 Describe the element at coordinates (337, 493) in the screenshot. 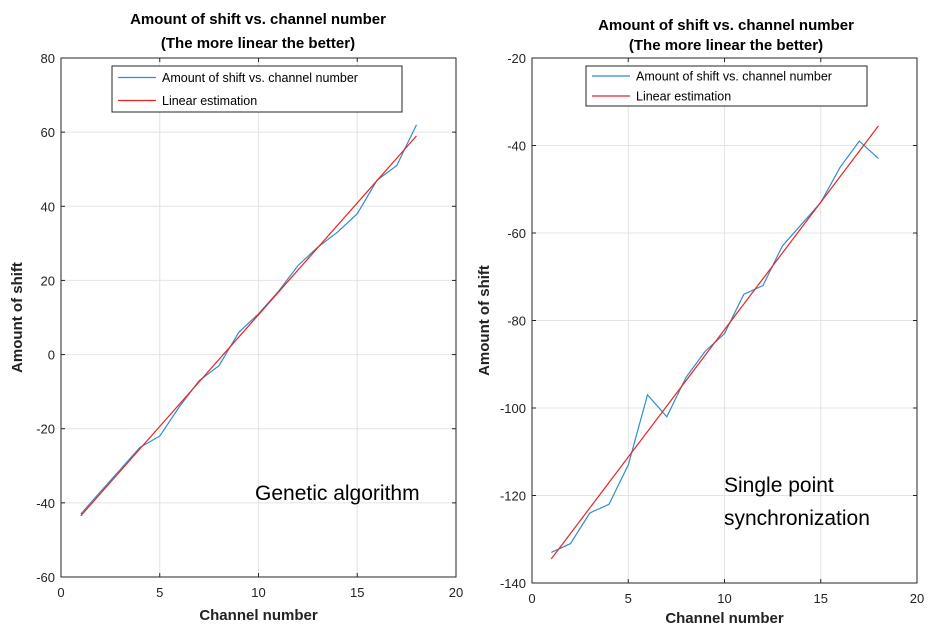

I see `method-annotation: Genetic algorithm` at that location.